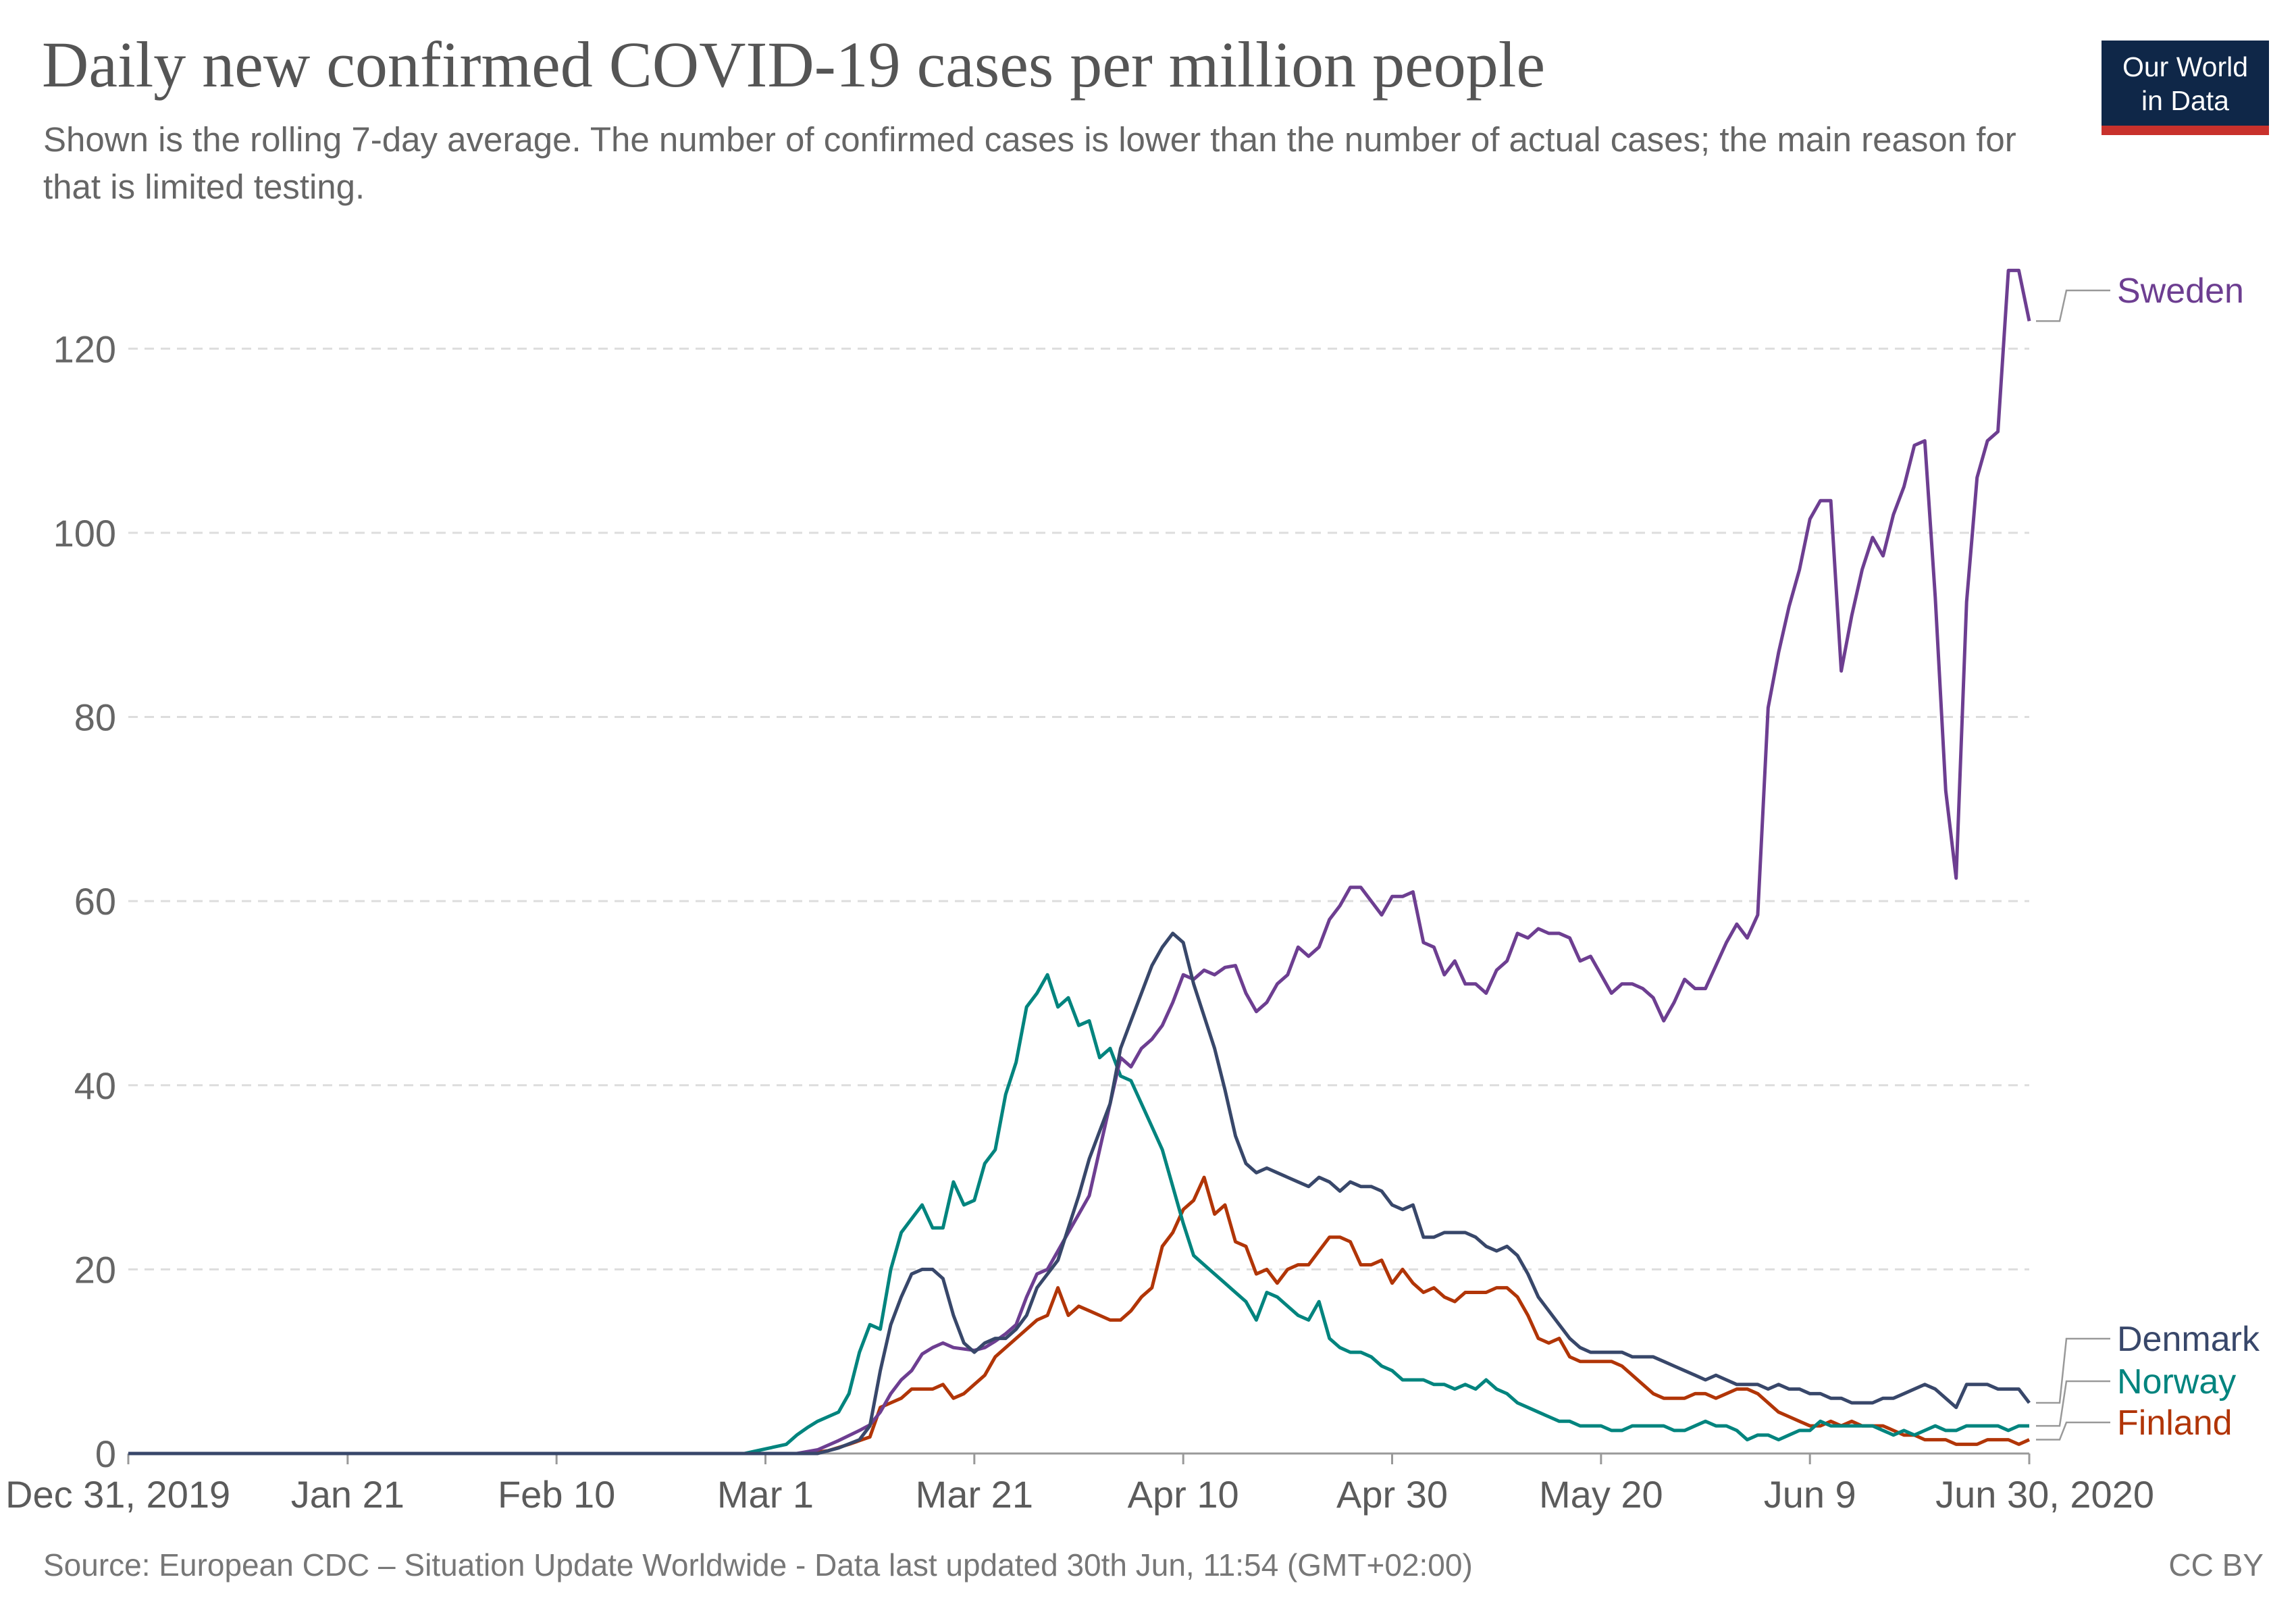  What do you see at coordinates (84, 533) in the screenshot?
I see `y-tick-label: 100` at bounding box center [84, 533].